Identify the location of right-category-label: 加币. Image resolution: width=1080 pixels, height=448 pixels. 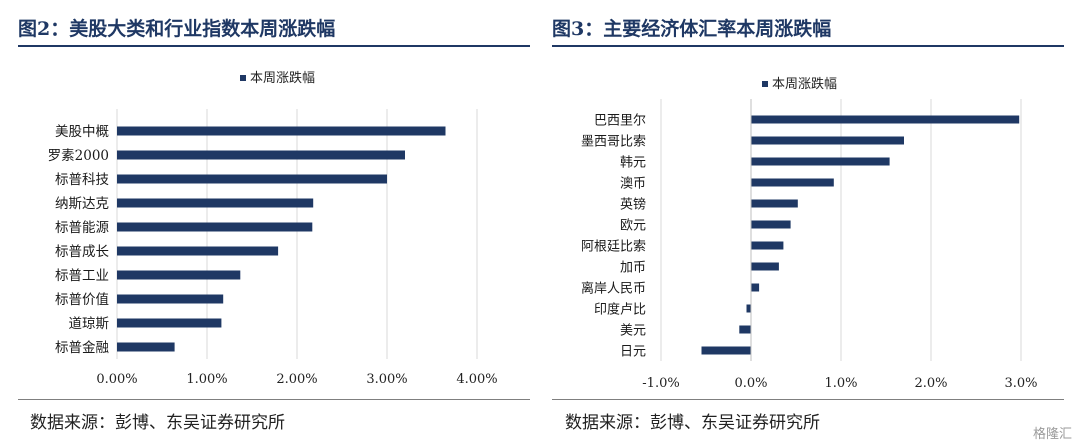
(633, 268).